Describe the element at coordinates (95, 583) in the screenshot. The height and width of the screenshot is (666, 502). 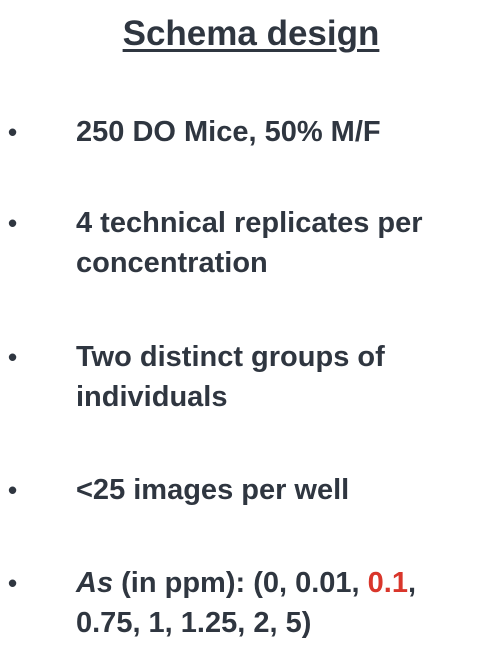
I see `arsenic-label: As` at that location.